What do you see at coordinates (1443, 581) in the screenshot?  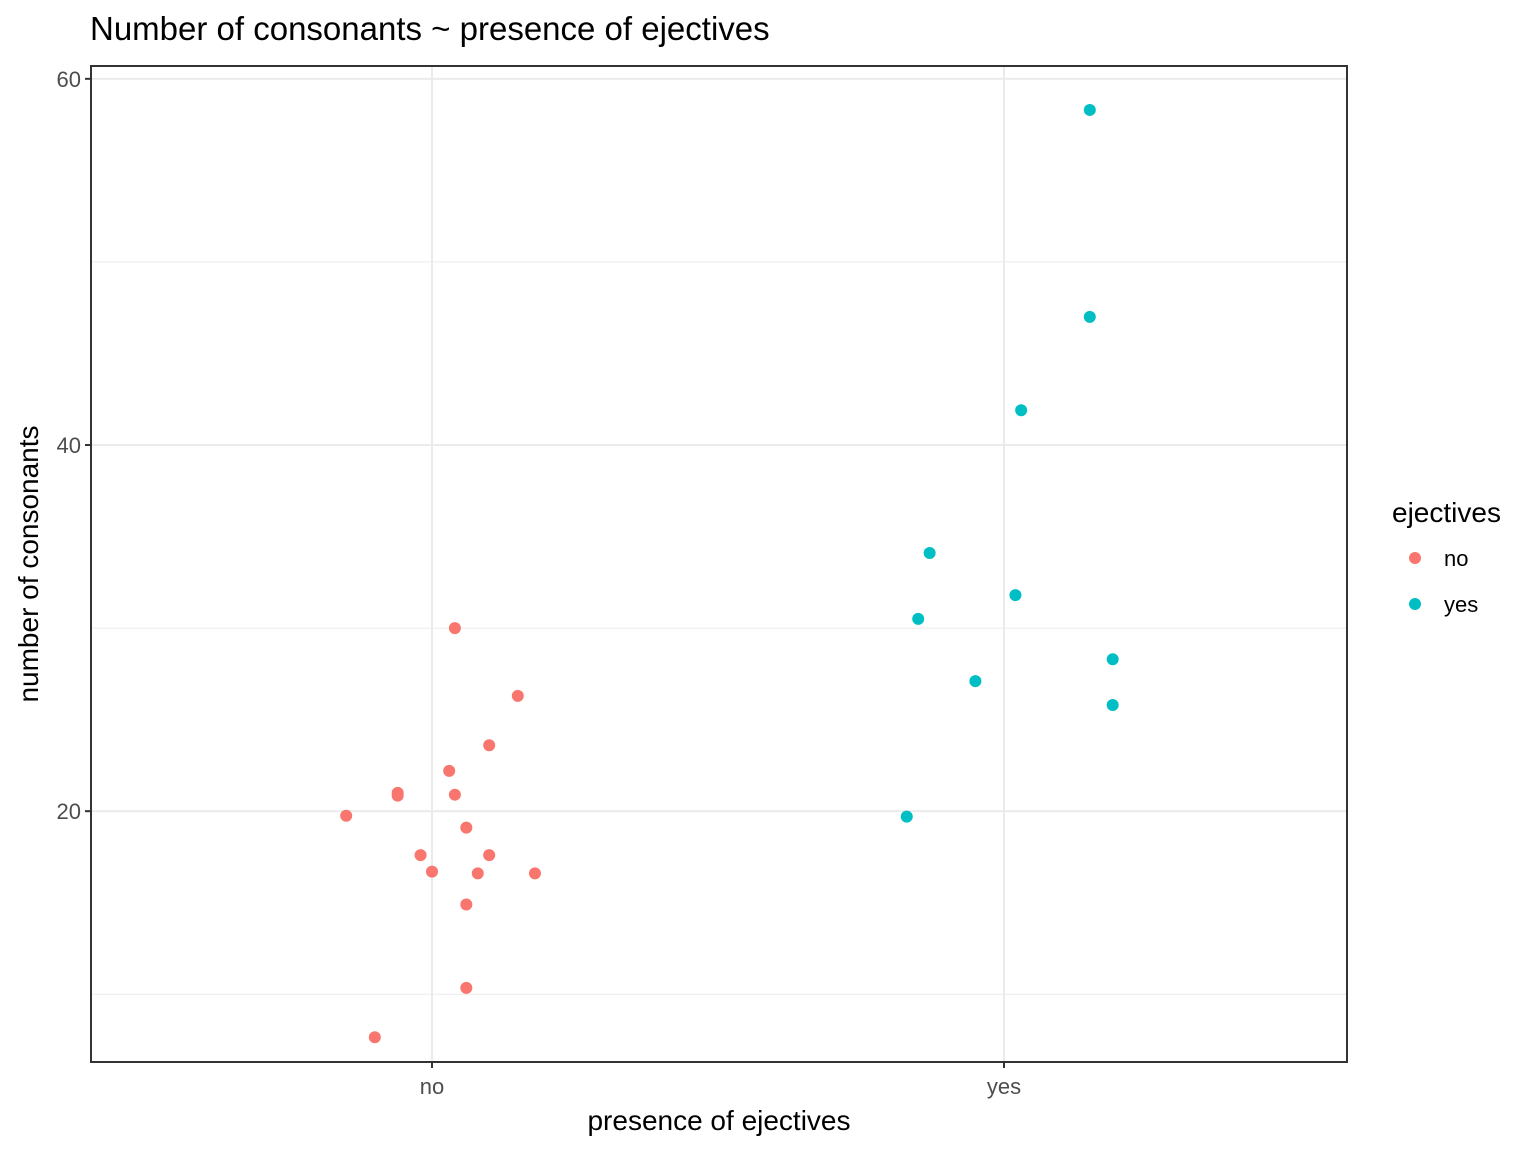 I see `legend-entries: no yes` at bounding box center [1443, 581].